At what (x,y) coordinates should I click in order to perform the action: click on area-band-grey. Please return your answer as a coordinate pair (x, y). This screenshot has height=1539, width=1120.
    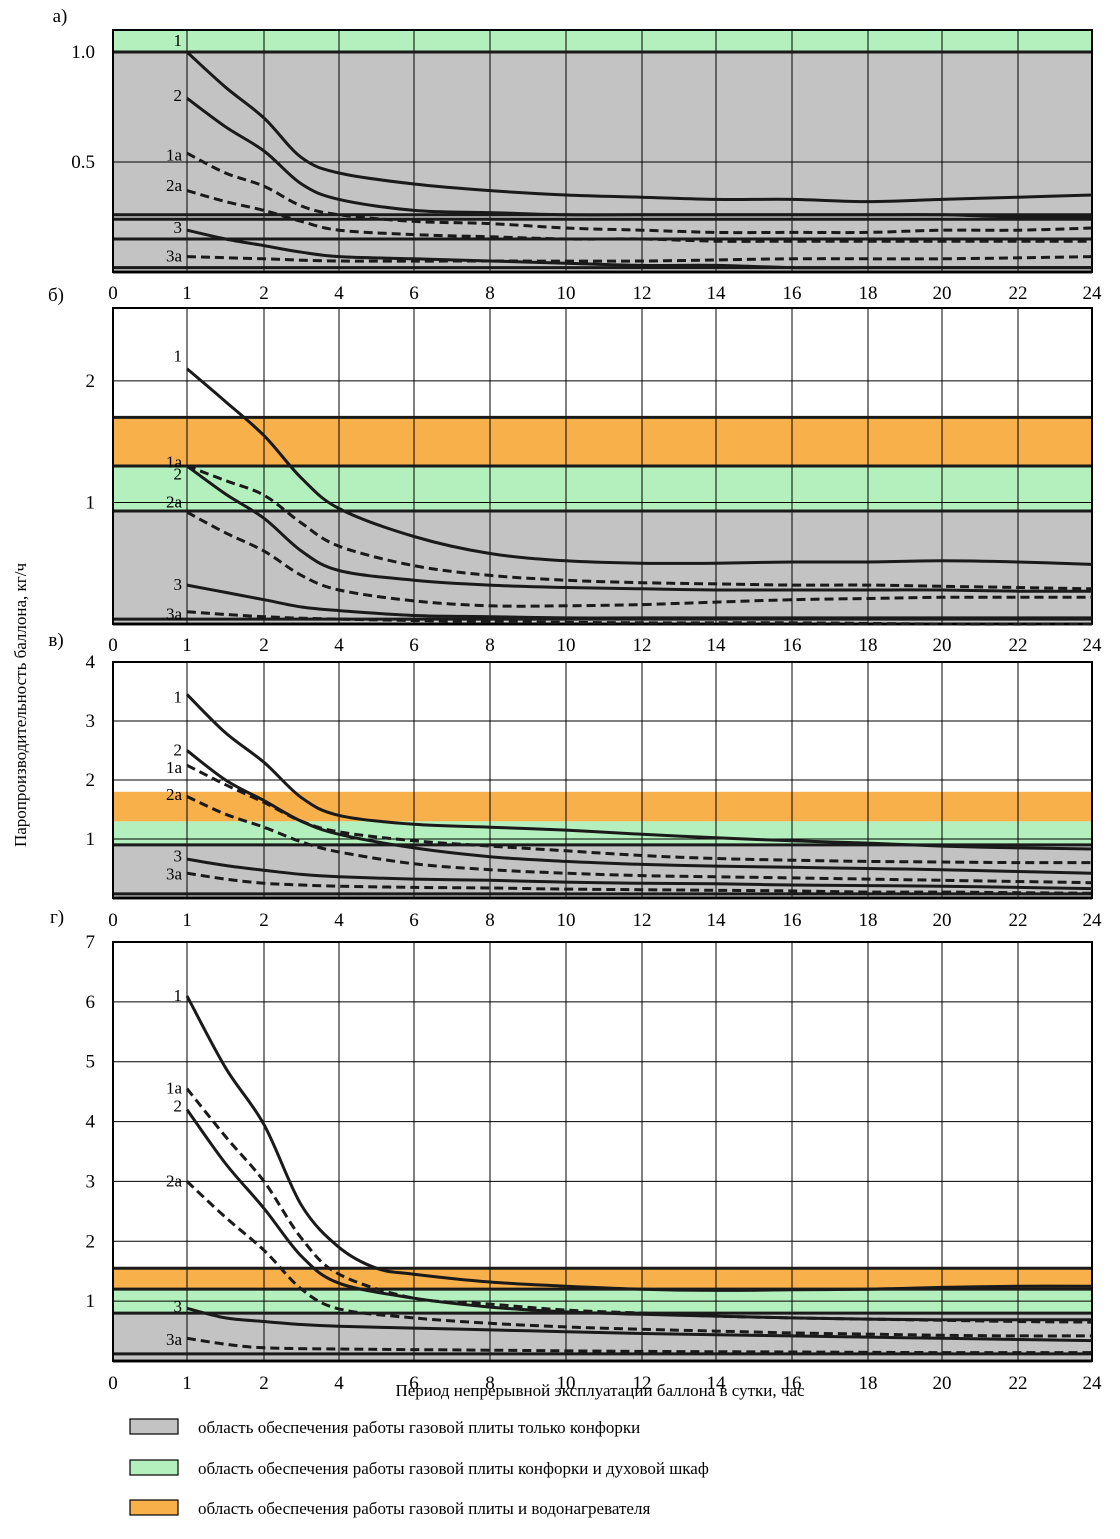
    Looking at the image, I should click on (602, 871).